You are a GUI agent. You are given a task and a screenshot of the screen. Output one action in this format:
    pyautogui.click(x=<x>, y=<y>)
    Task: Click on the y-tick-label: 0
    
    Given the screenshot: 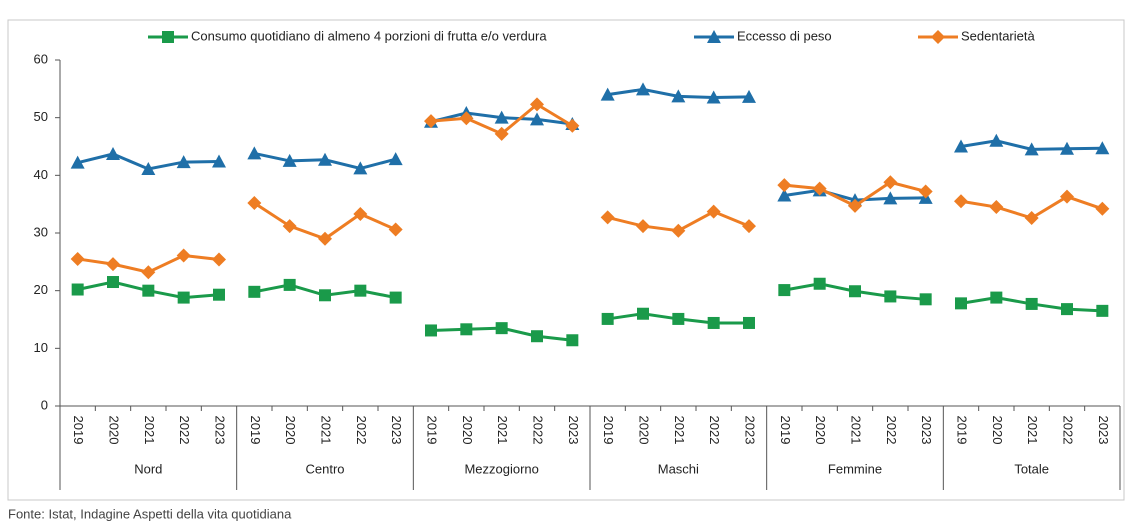 What is the action you would take?
    pyautogui.click(x=44, y=404)
    